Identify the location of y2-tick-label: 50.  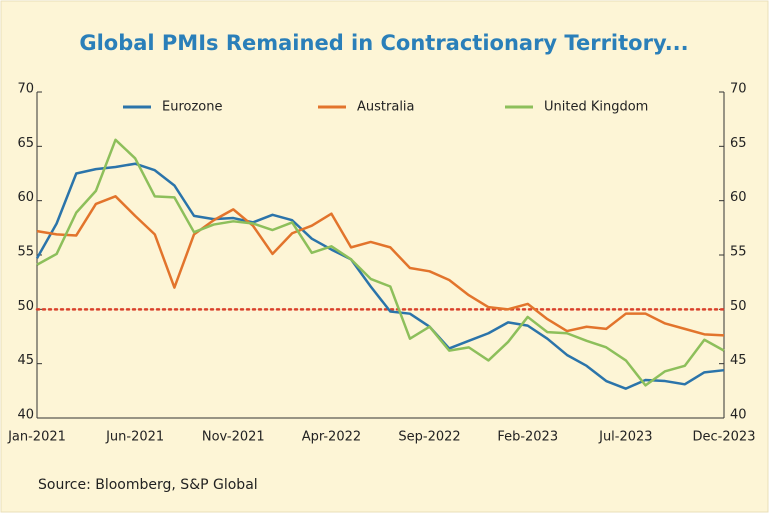
(738, 306).